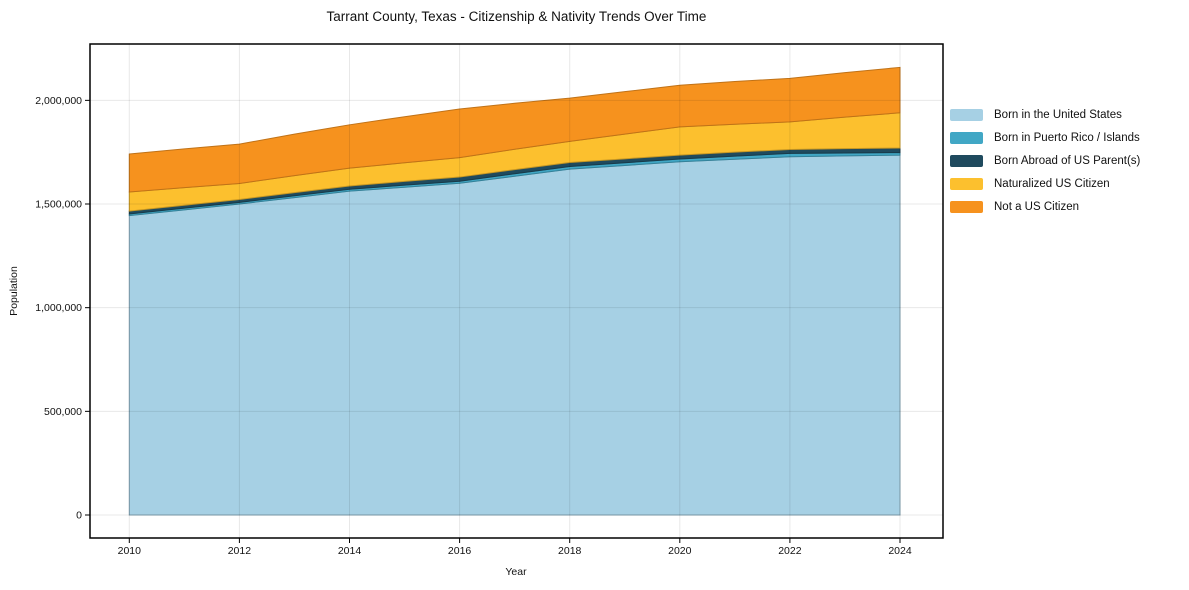  What do you see at coordinates (58, 204) in the screenshot?
I see `y-tick-label: 1,500,000` at bounding box center [58, 204].